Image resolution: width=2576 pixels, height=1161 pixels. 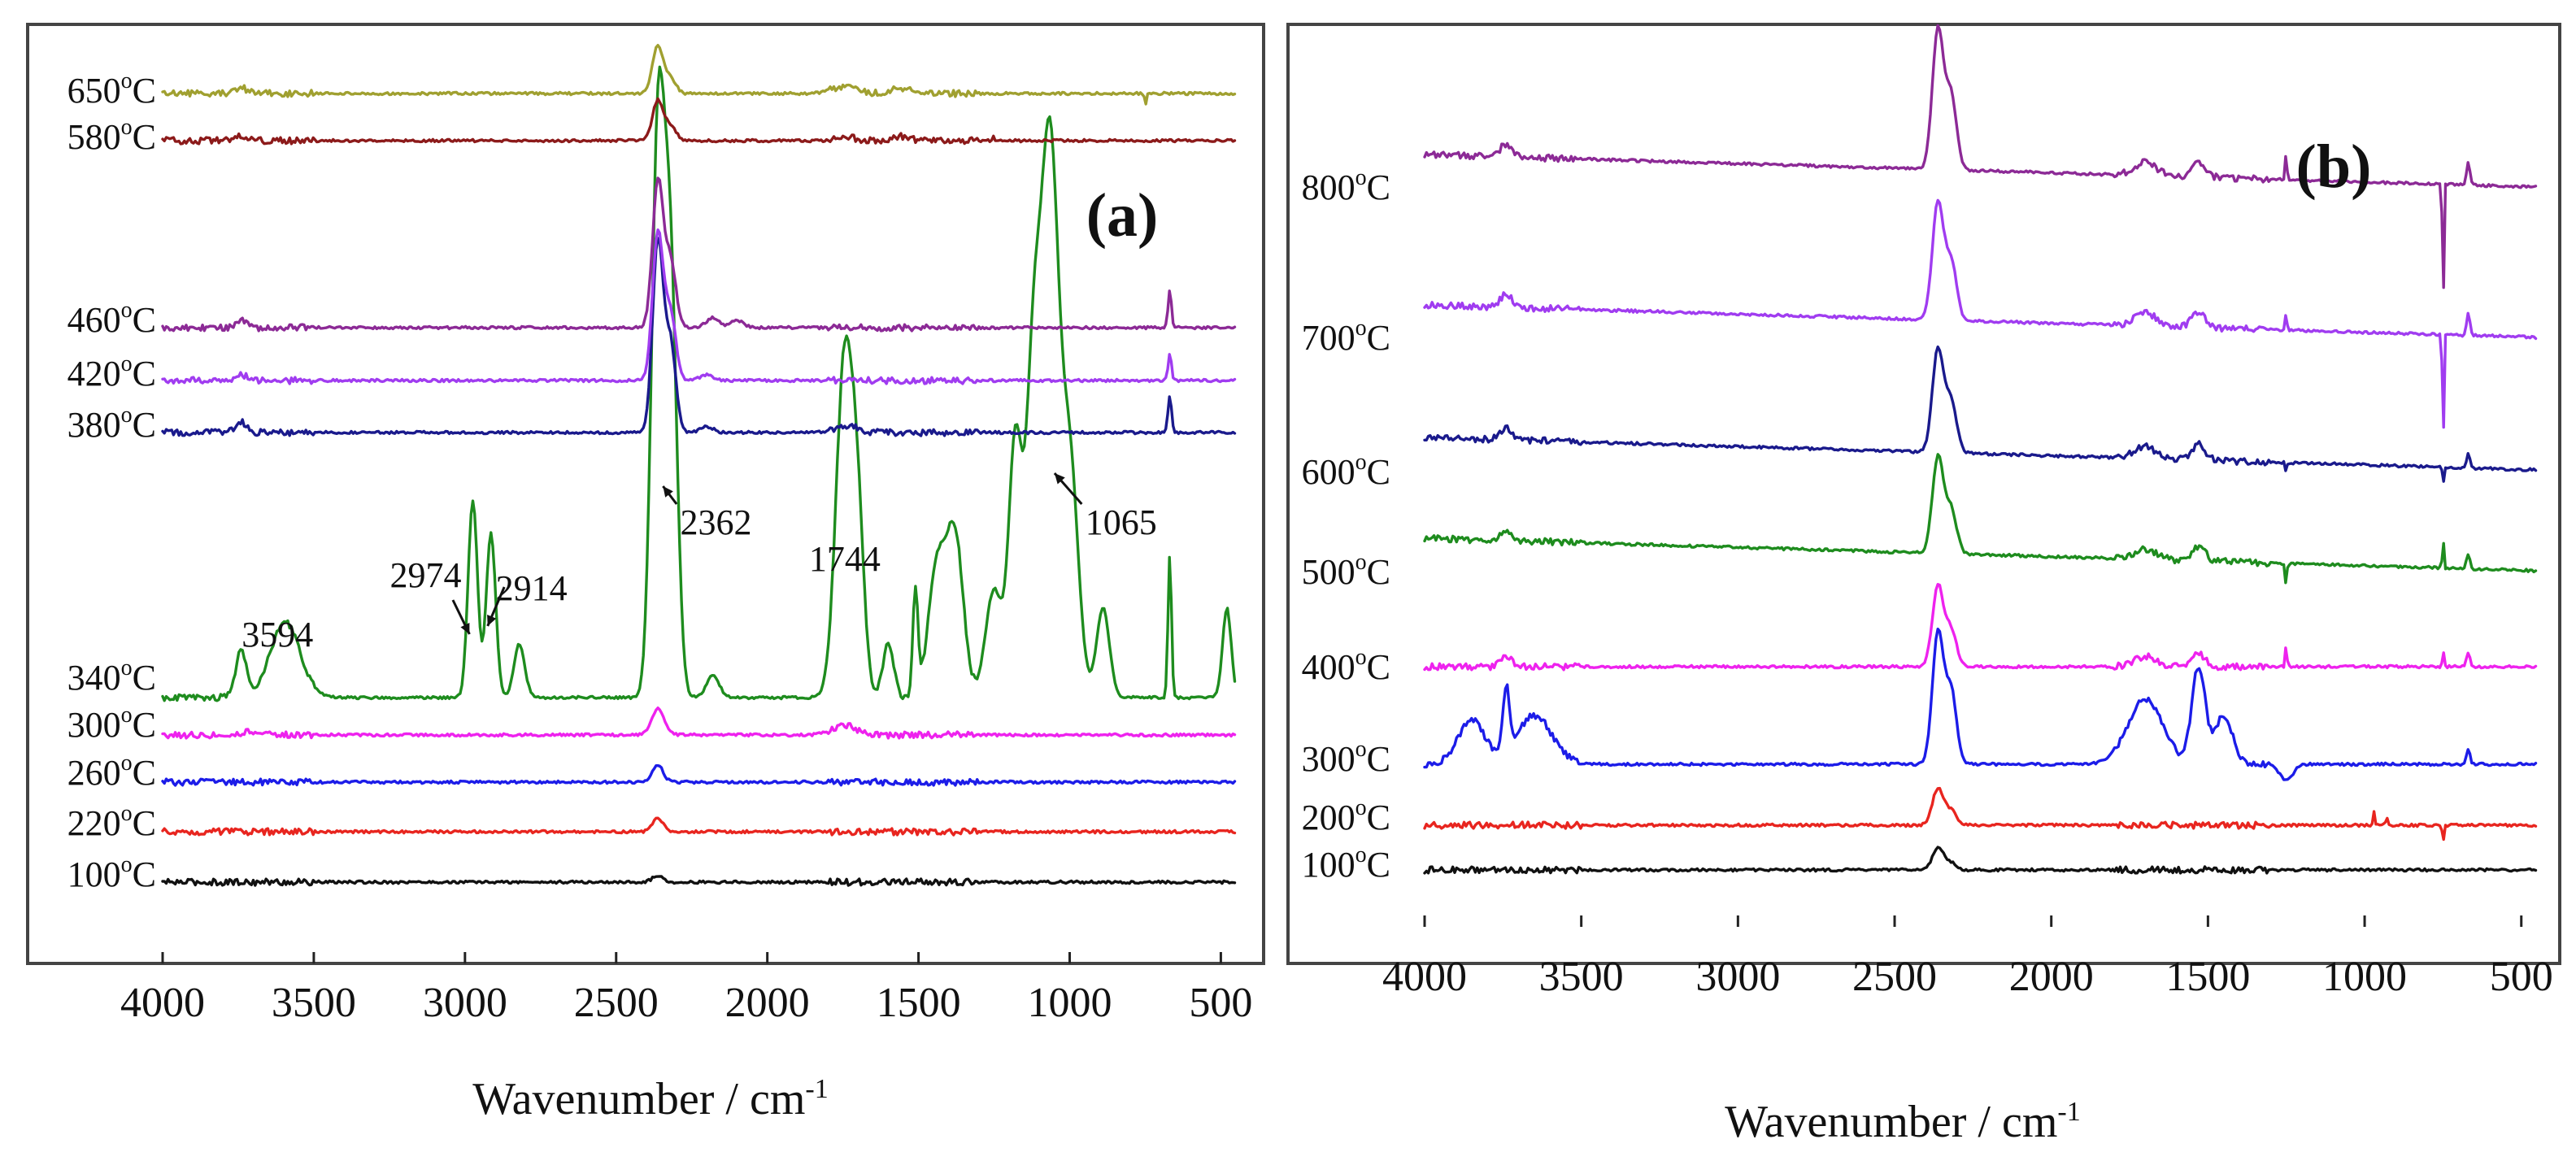 I want to click on panel-a-trace-220c, so click(x=699, y=826).